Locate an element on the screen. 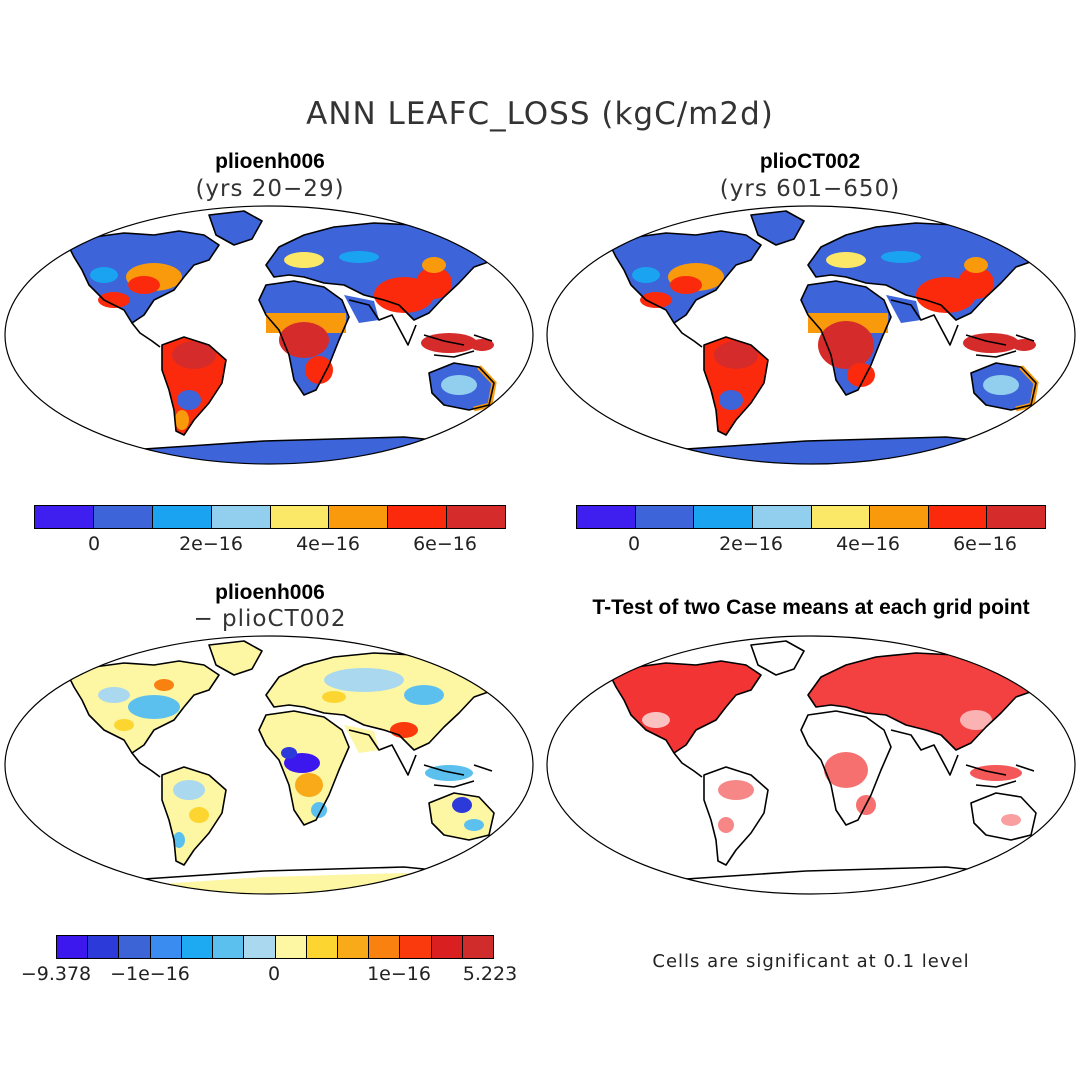 This screenshot has height=1080, width=1080. colorbar-top-right-tick-label: 6e−16 is located at coordinates (985, 544).